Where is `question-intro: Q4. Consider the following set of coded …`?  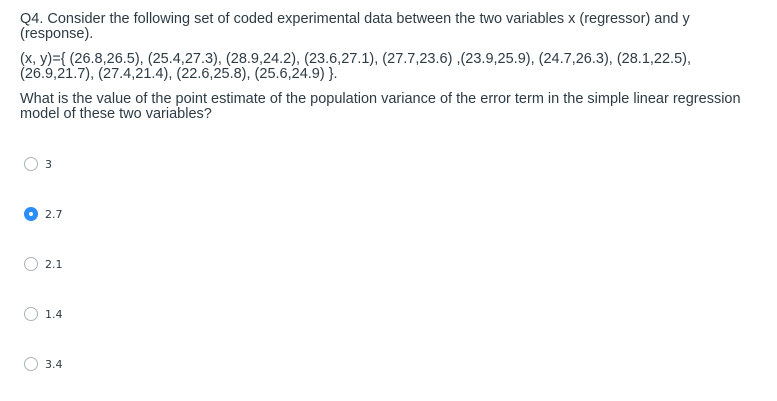 question-intro: Q4. Consider the following set of coded … is located at coordinates (355, 26).